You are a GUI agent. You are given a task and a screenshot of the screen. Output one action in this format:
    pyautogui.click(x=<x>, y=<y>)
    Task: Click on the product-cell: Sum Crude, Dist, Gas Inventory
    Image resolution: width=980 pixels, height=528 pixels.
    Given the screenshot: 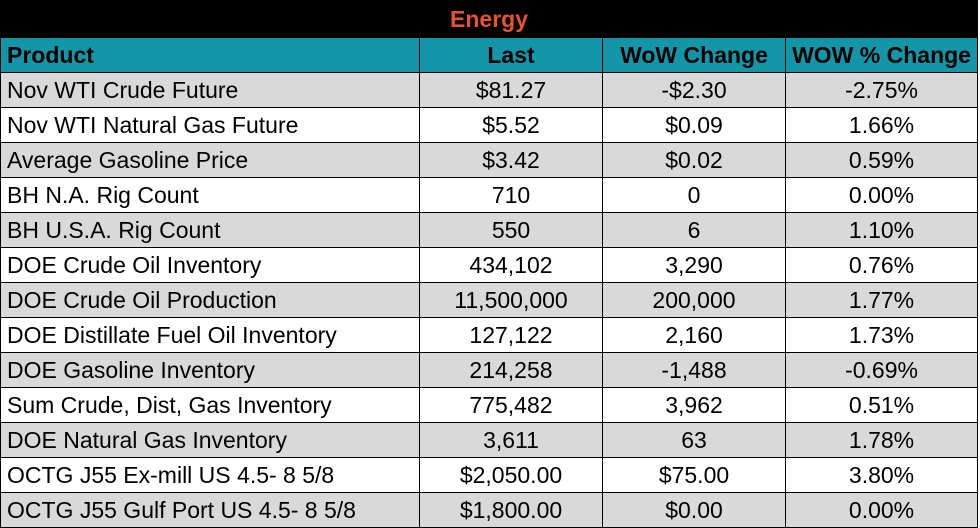 What is the action you would take?
    pyautogui.click(x=210, y=405)
    